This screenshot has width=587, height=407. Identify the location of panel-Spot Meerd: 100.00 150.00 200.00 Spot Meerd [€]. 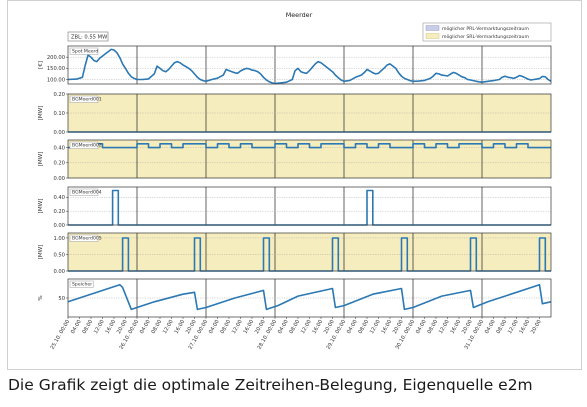
(295, 65).